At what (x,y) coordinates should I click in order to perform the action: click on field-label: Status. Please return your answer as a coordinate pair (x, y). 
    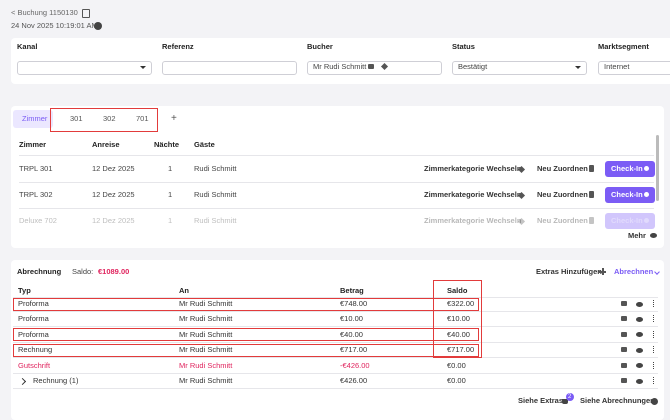
    Looking at the image, I should click on (463, 46).